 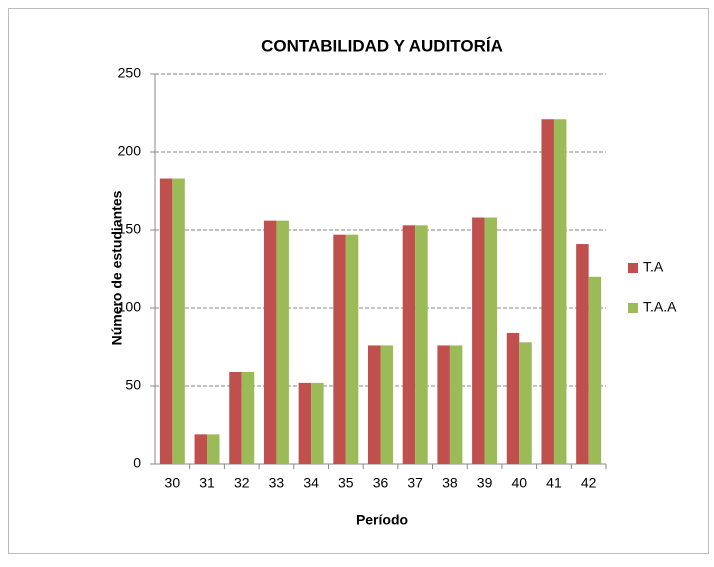 I want to click on legend-label: T.A.A, so click(x=660, y=307).